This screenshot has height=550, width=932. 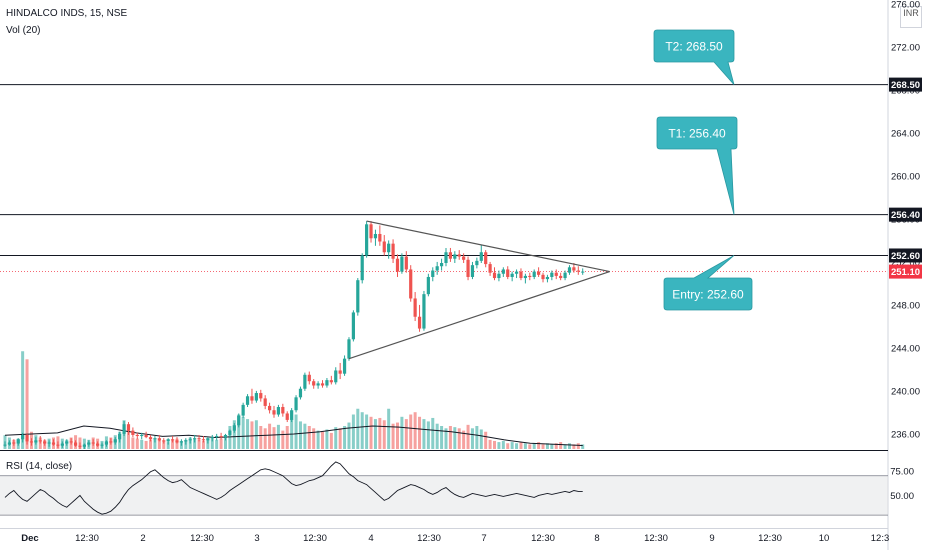 I want to click on triangle-lower-line, so click(x=479, y=315).